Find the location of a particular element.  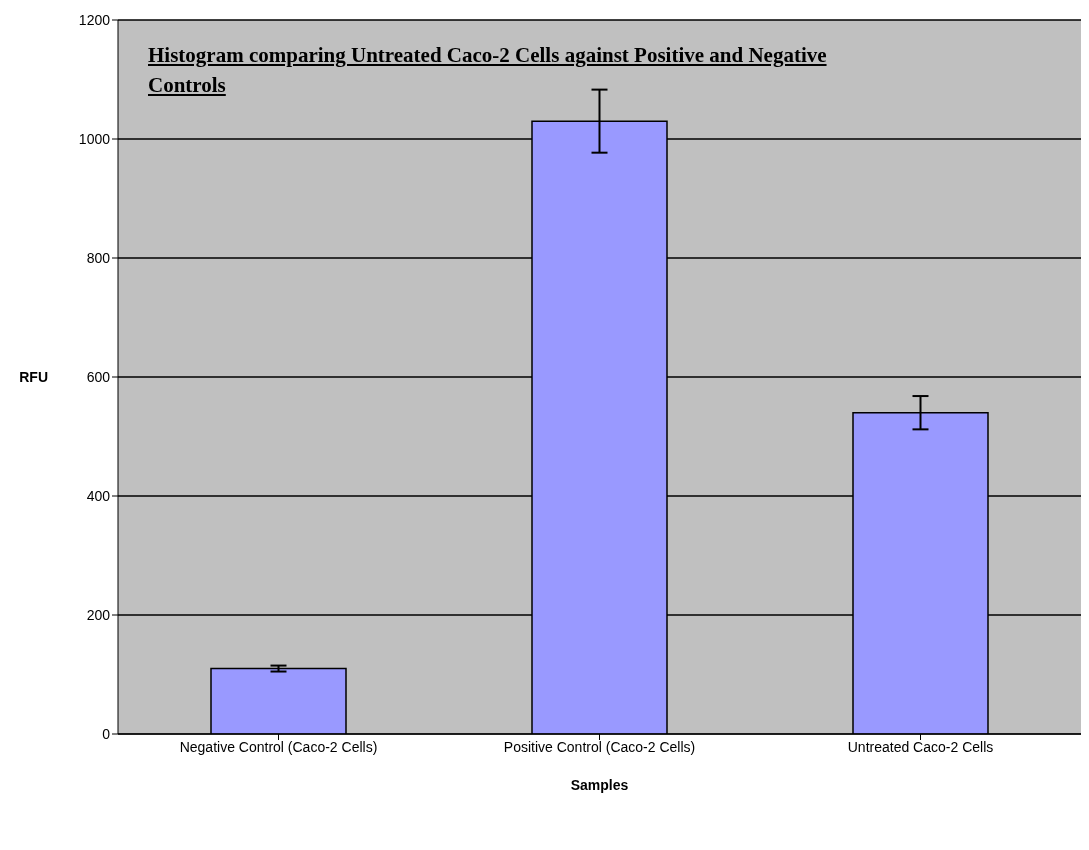

y-axis-title: RFU is located at coordinates (33, 376).